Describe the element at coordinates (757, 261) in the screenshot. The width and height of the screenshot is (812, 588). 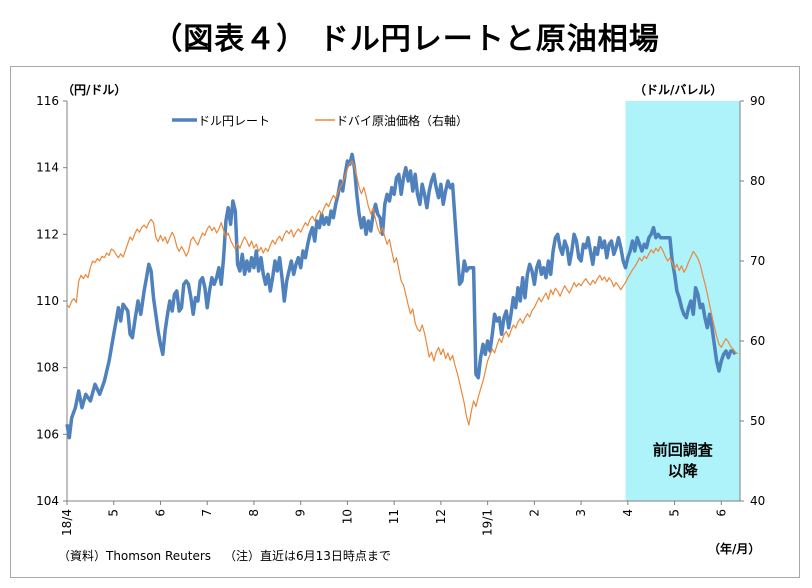
I see `right-tick-label: 70` at that location.